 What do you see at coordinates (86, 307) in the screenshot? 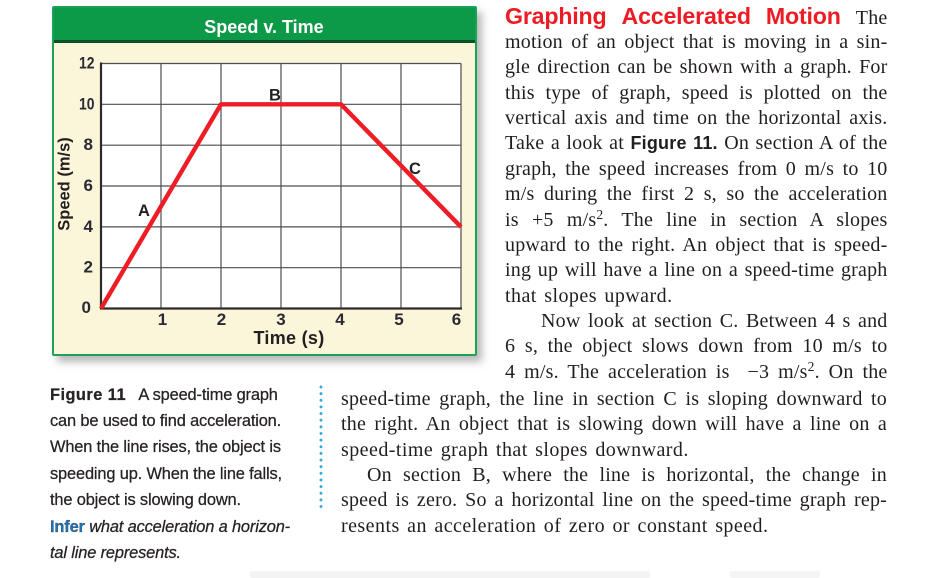
I see `svg-text: 0` at bounding box center [86, 307].